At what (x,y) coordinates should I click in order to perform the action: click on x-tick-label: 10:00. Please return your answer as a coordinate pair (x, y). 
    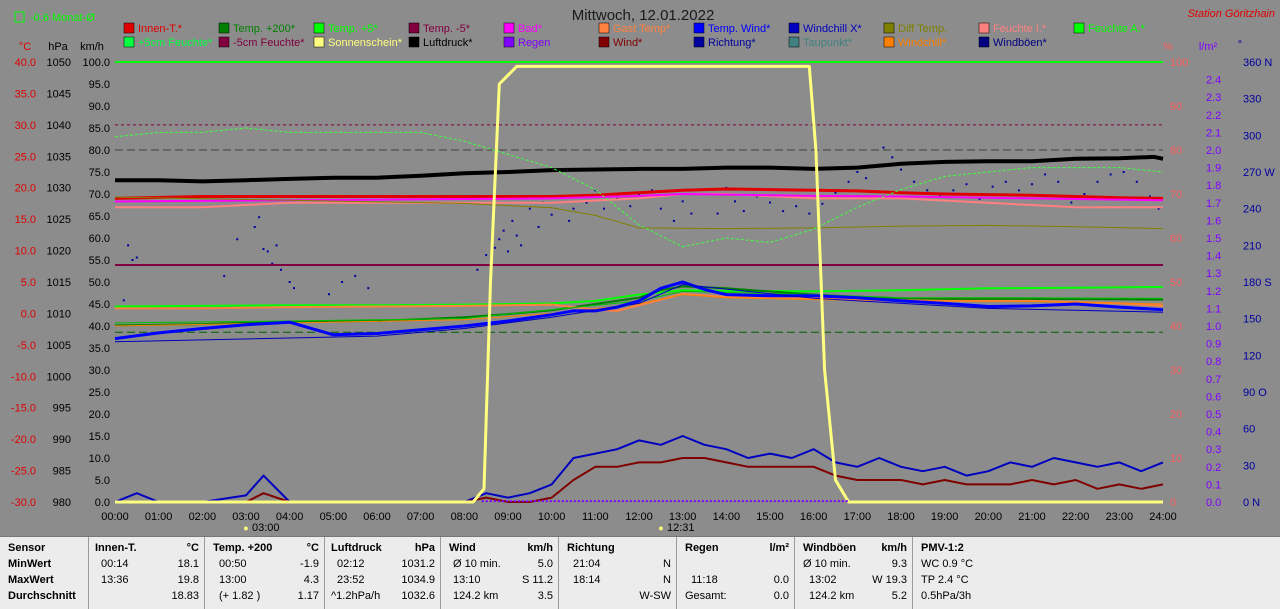
    Looking at the image, I should click on (552, 517).